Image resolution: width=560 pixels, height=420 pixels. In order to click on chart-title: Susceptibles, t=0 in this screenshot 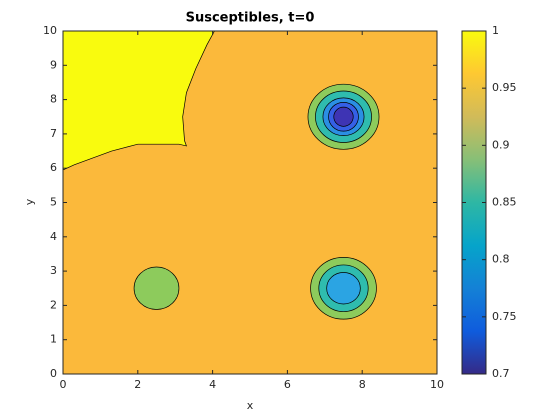, I will do `click(250, 18)`.